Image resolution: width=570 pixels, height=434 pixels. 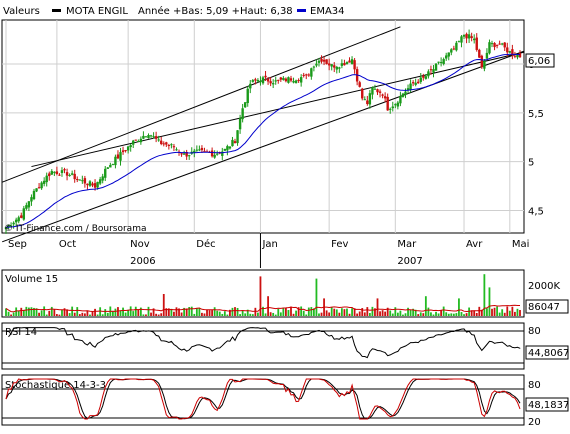 What do you see at coordinates (215, 11) in the screenshot?
I see `legend-range: Année +Bas: 5,09 +Haut: 6,38` at bounding box center [215, 11].